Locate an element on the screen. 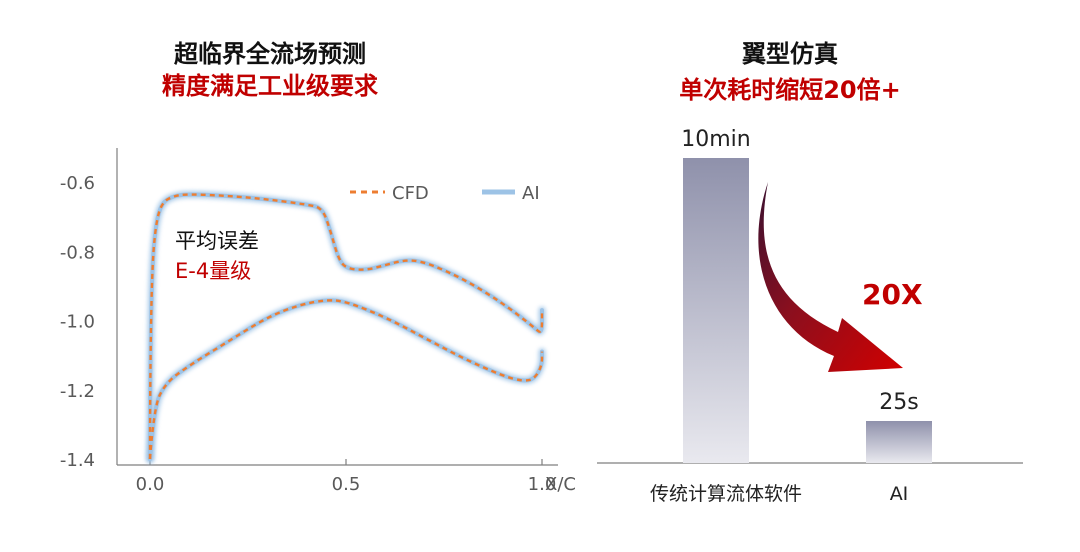  right-chart-subtitle: 单次耗时缩短20倍+ is located at coordinates (790, 90).